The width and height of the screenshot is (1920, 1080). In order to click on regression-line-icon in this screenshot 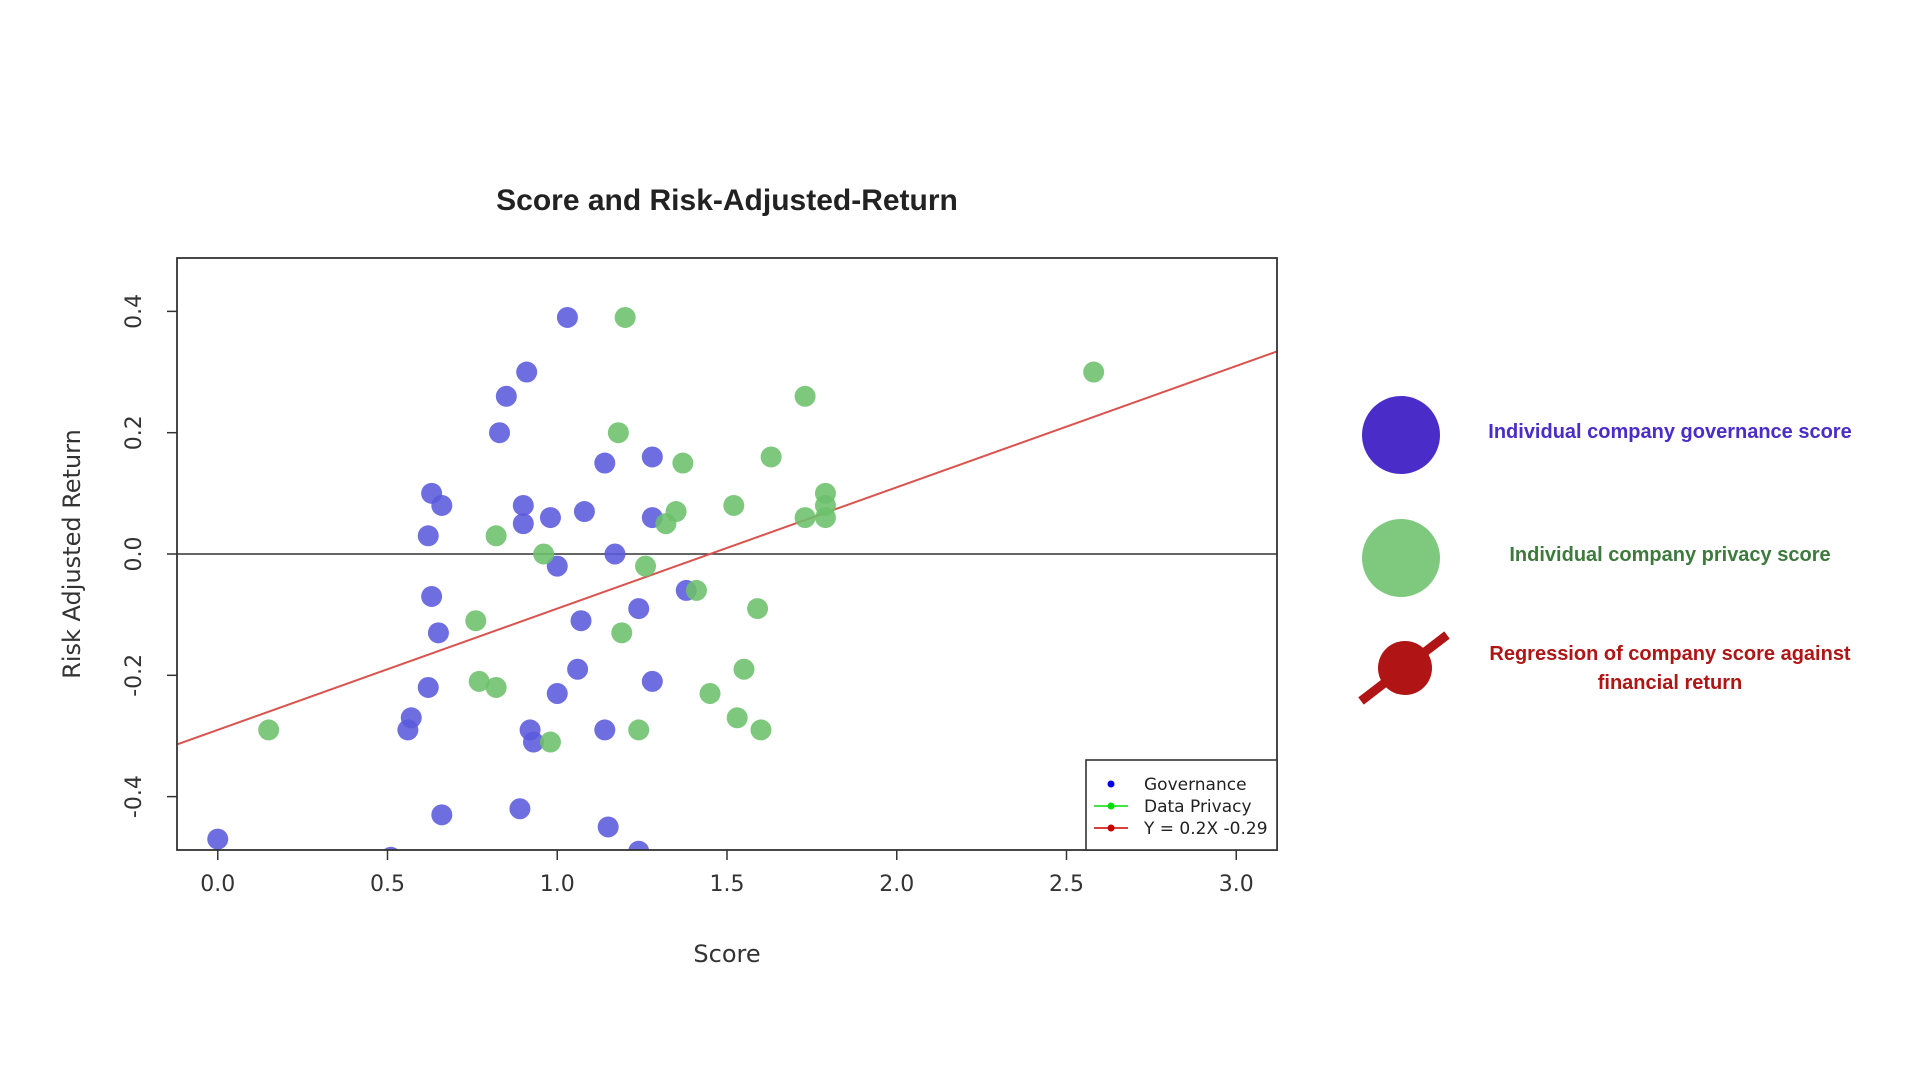, I will do `click(1404, 668)`.